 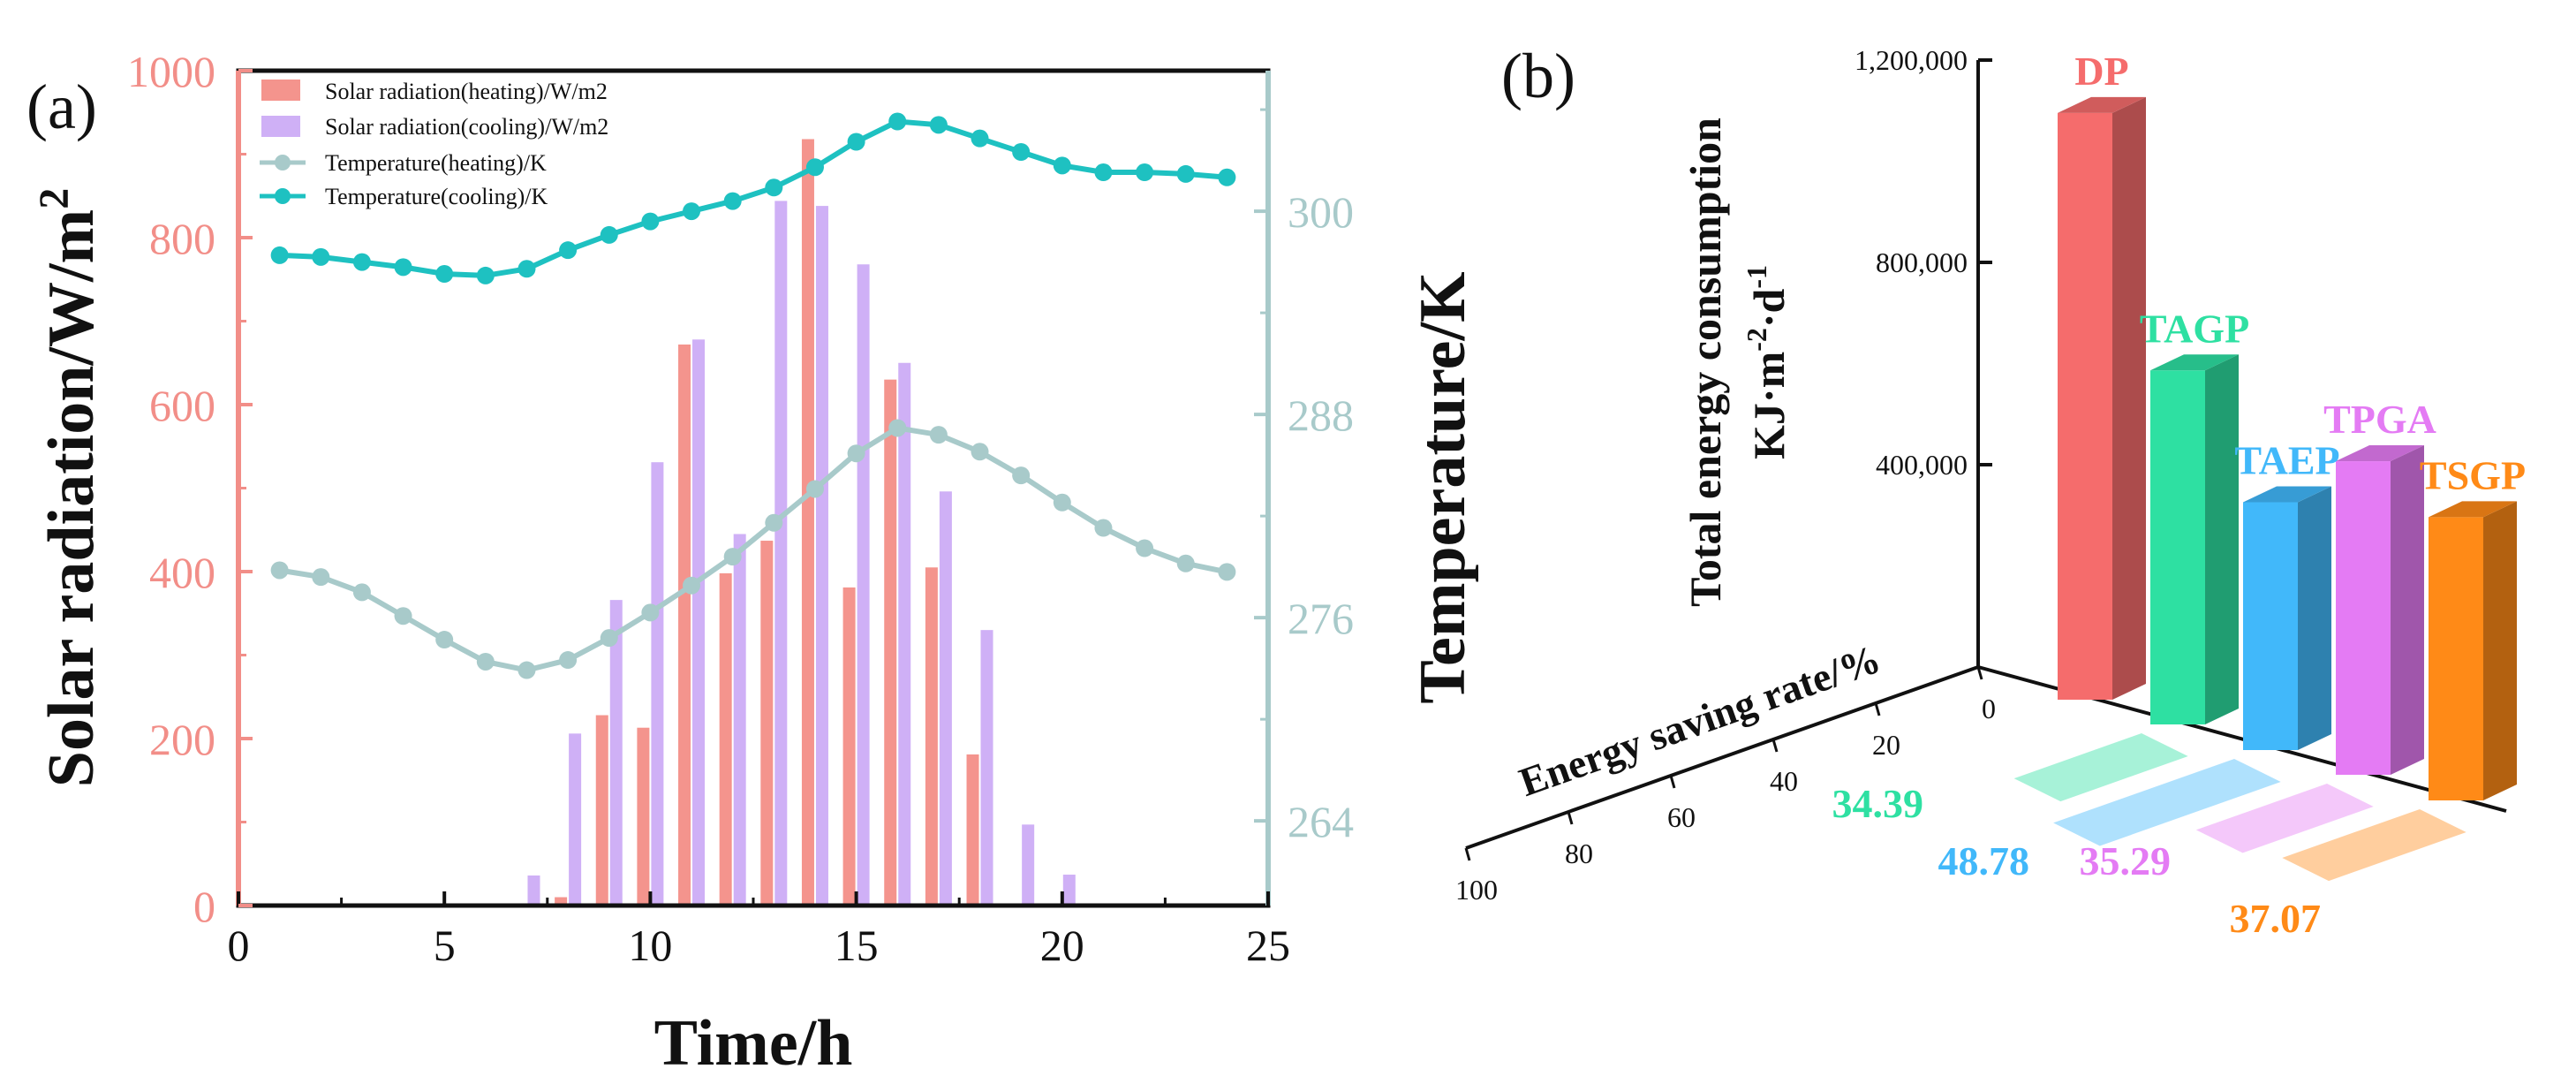 What do you see at coordinates (1321, 618) in the screenshot?
I see `right-tick-label: 276` at bounding box center [1321, 618].